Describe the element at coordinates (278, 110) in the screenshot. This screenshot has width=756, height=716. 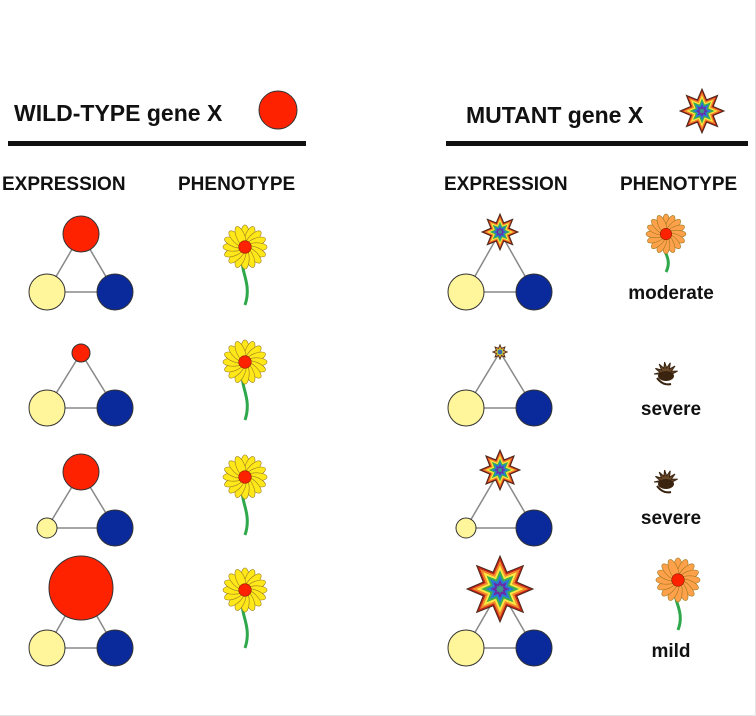
I see `wild-type-gene-icon` at that location.